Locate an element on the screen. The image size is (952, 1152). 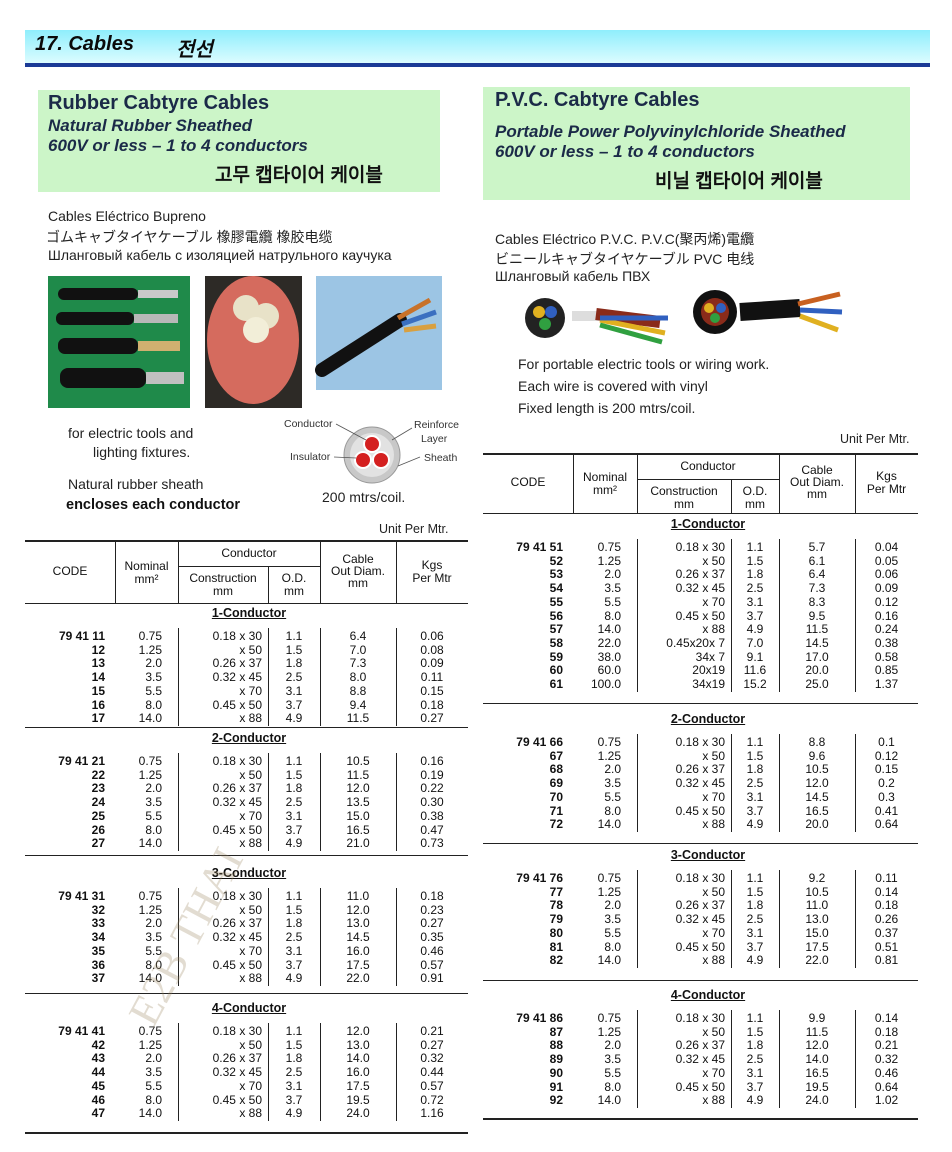
cell: 19.5 is located at coordinates (358, 1099).